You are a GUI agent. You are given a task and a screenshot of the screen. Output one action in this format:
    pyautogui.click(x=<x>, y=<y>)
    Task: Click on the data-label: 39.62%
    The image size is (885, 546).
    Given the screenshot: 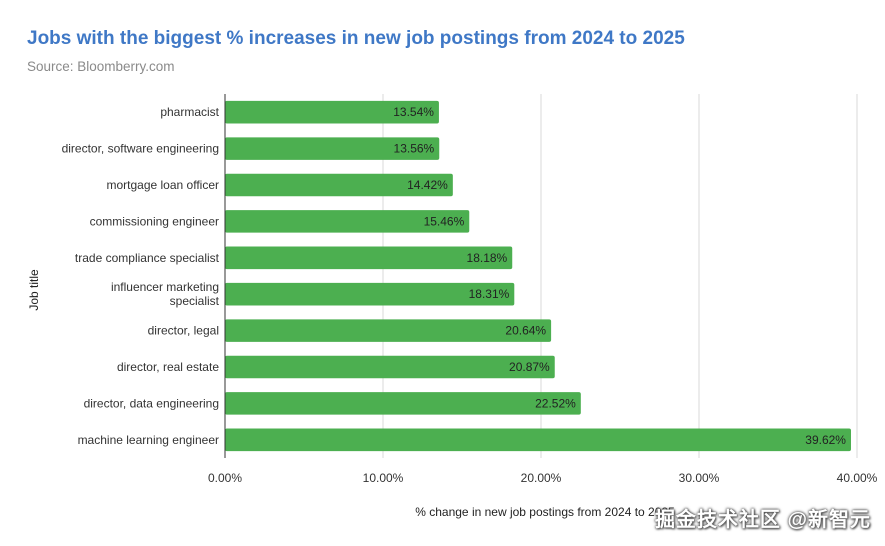 What is the action you would take?
    pyautogui.click(x=825, y=440)
    